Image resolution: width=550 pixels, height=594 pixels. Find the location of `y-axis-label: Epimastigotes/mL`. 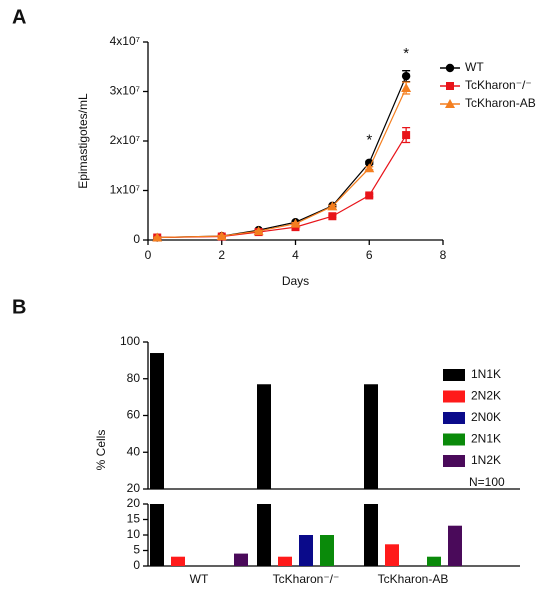

y-axis-label: Epimastigotes/mL is located at coordinates (83, 141).